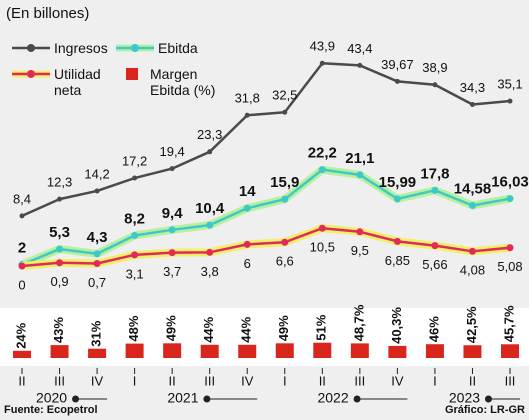 The height and width of the screenshot is (420, 529). What do you see at coordinates (359, 158) in the screenshot?
I see `data-label: 21,1` at bounding box center [359, 158].